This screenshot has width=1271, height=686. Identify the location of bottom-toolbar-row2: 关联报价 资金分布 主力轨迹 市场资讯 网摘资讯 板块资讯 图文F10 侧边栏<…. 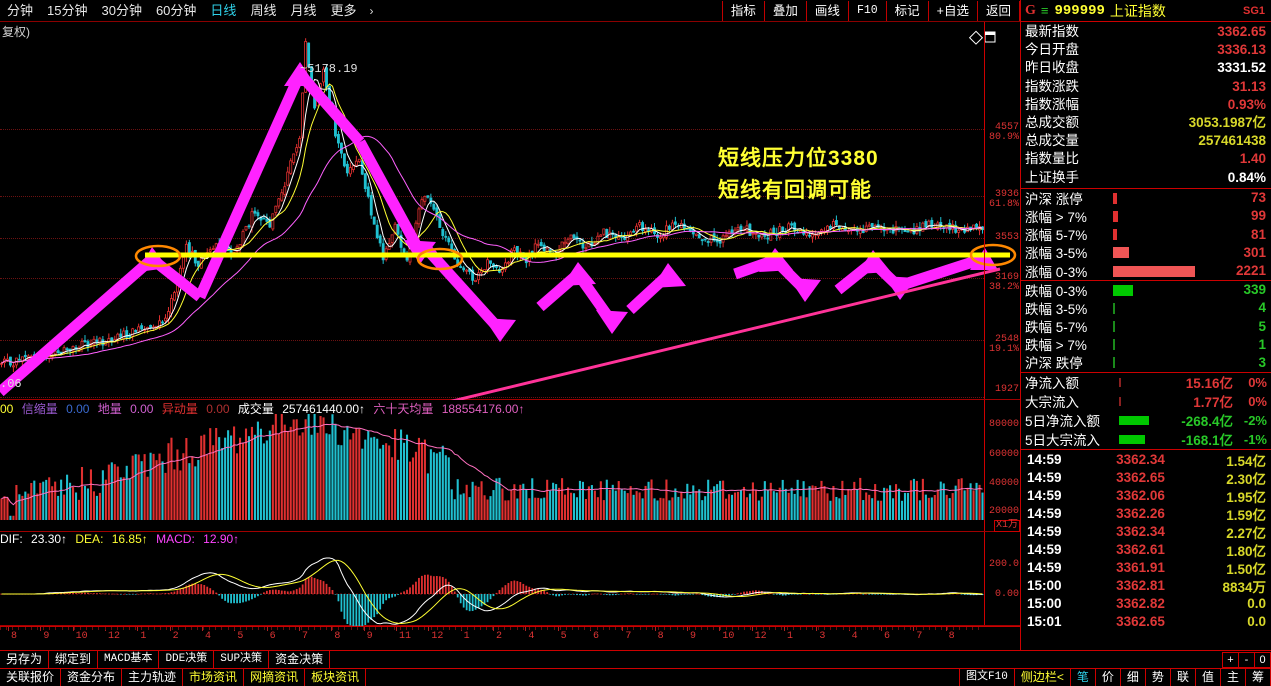
(635, 677).